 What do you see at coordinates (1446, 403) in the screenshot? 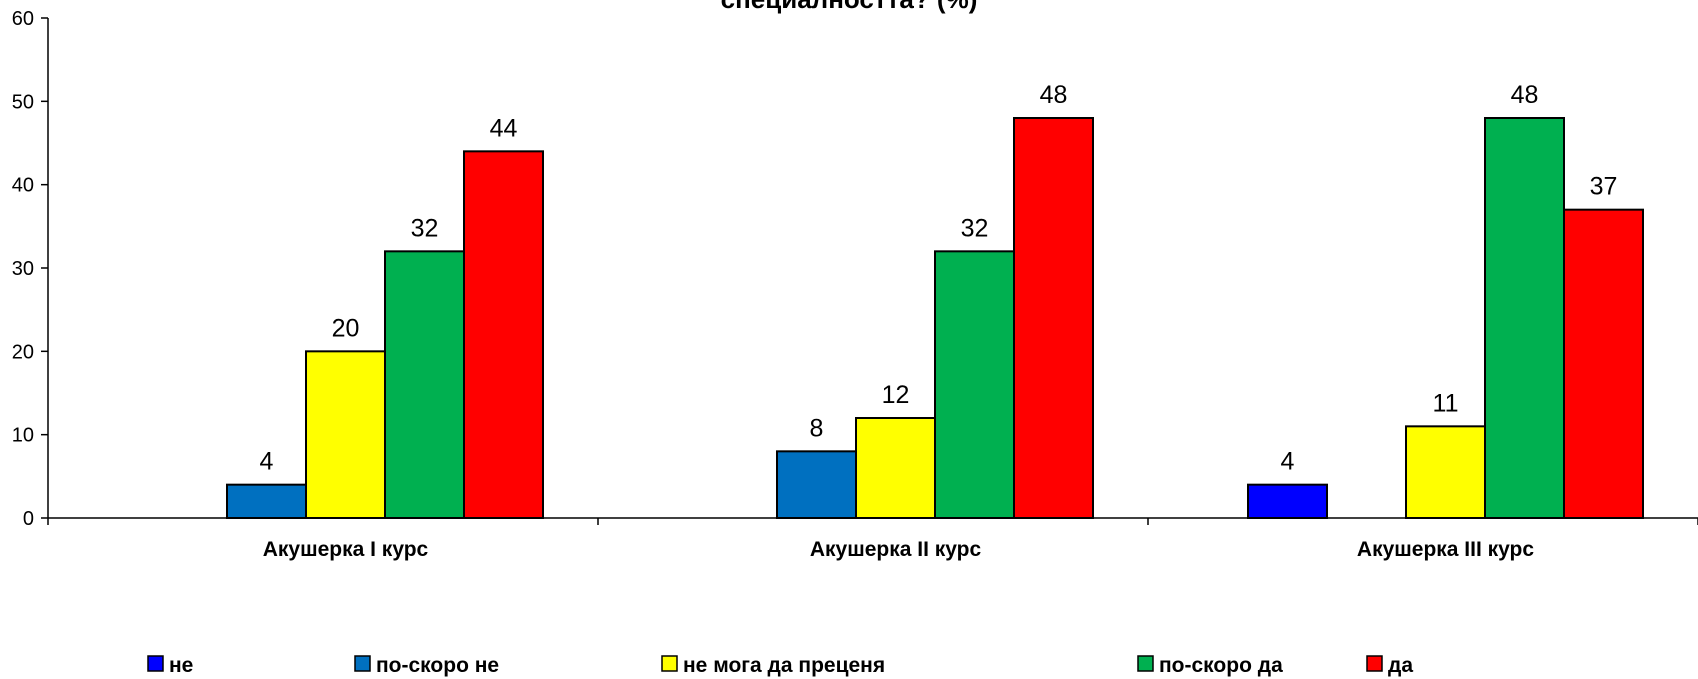
I see `data-label: 11` at bounding box center [1446, 403].